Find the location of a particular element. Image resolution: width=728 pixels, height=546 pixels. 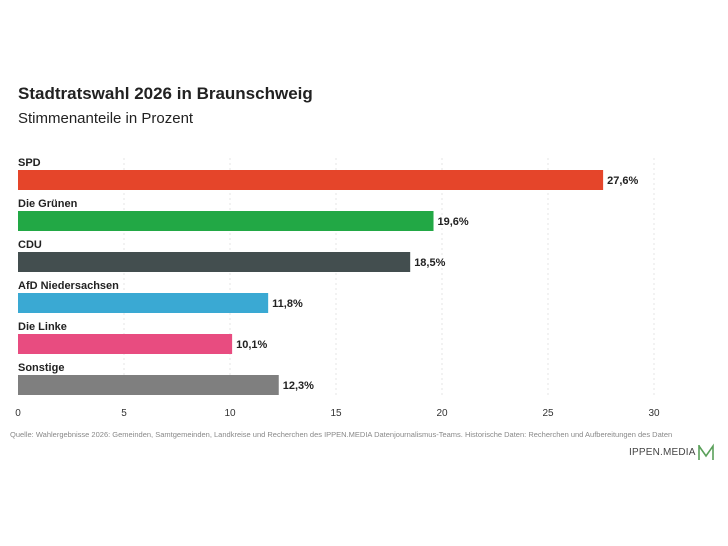

logo-m-icon is located at coordinates (705, 451).